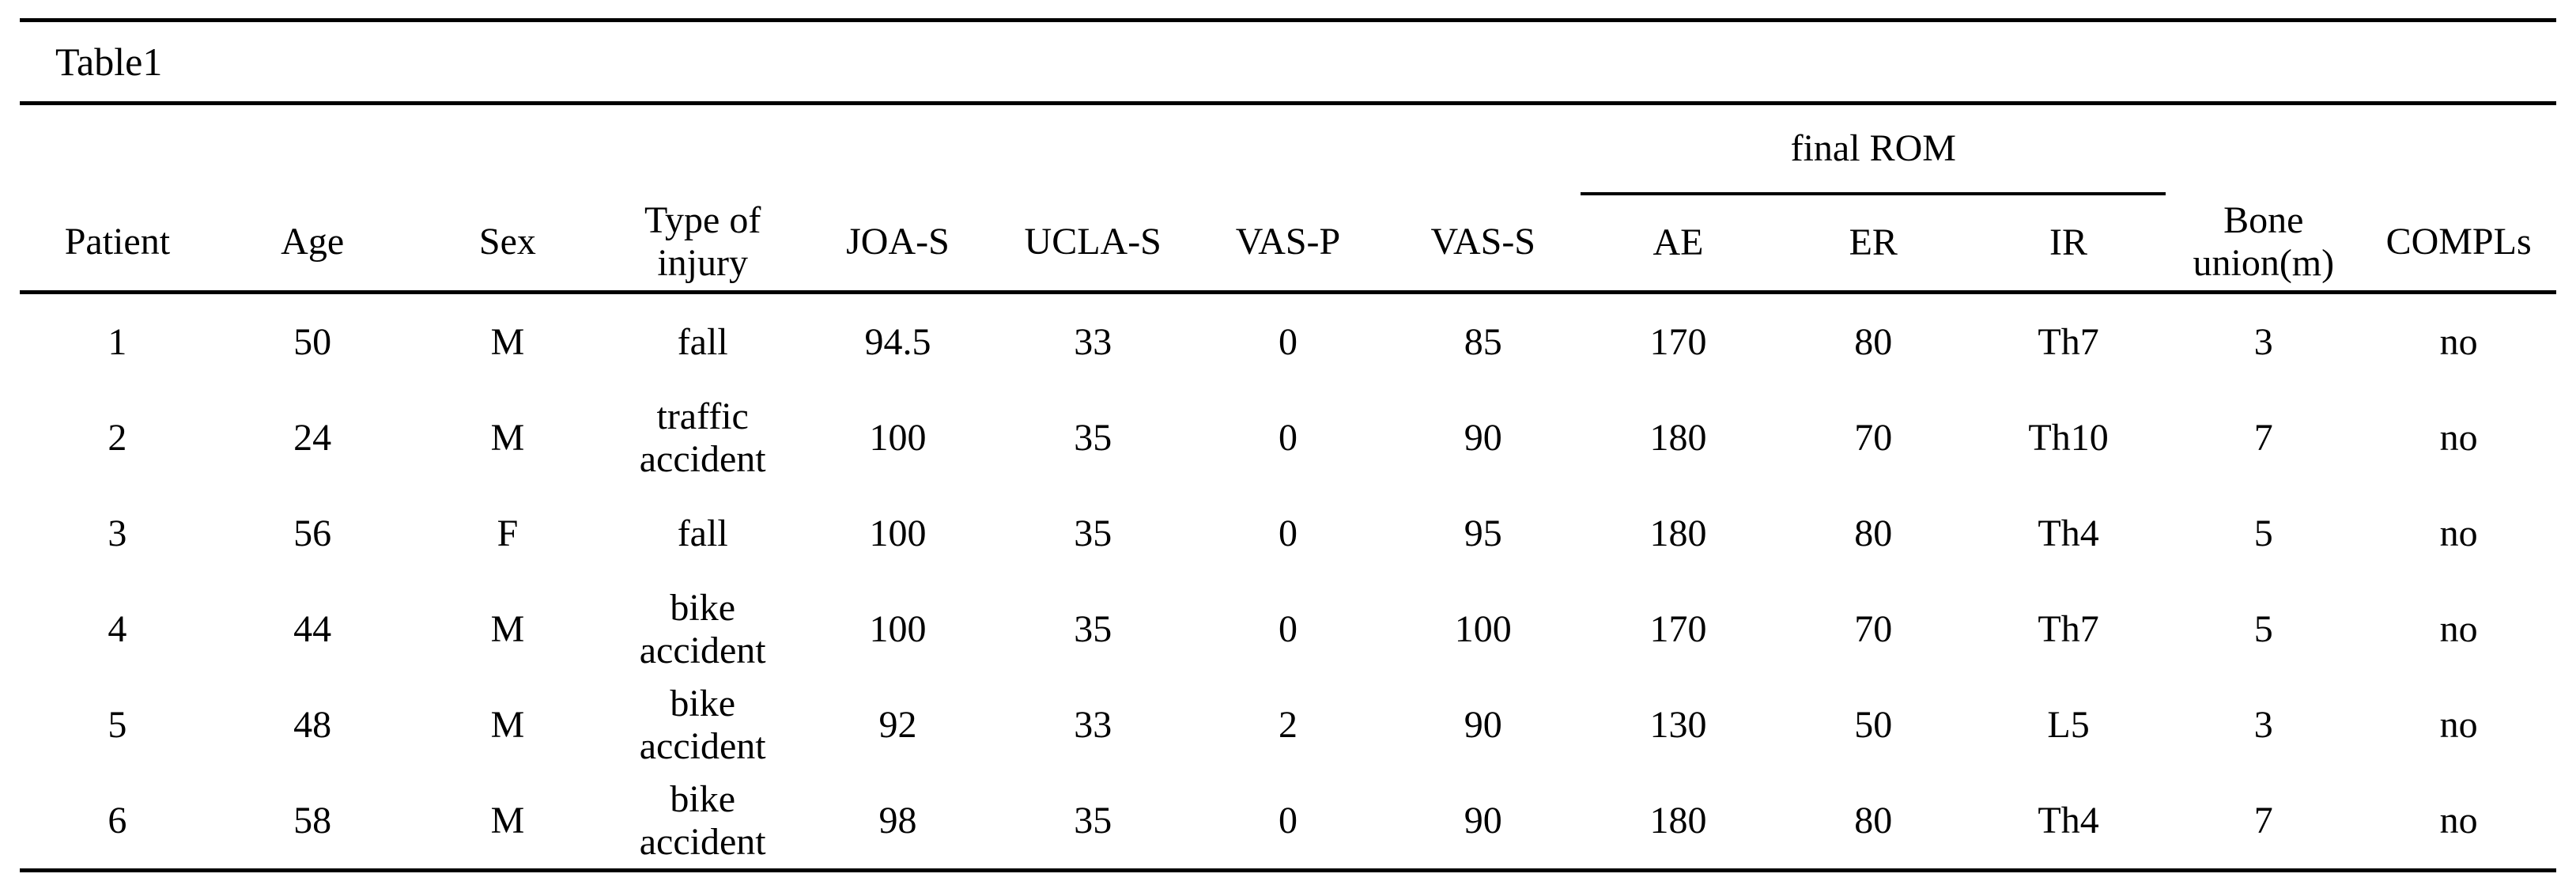  Describe the element at coordinates (897, 821) in the screenshot. I see `cell-joa-s: 98` at that location.